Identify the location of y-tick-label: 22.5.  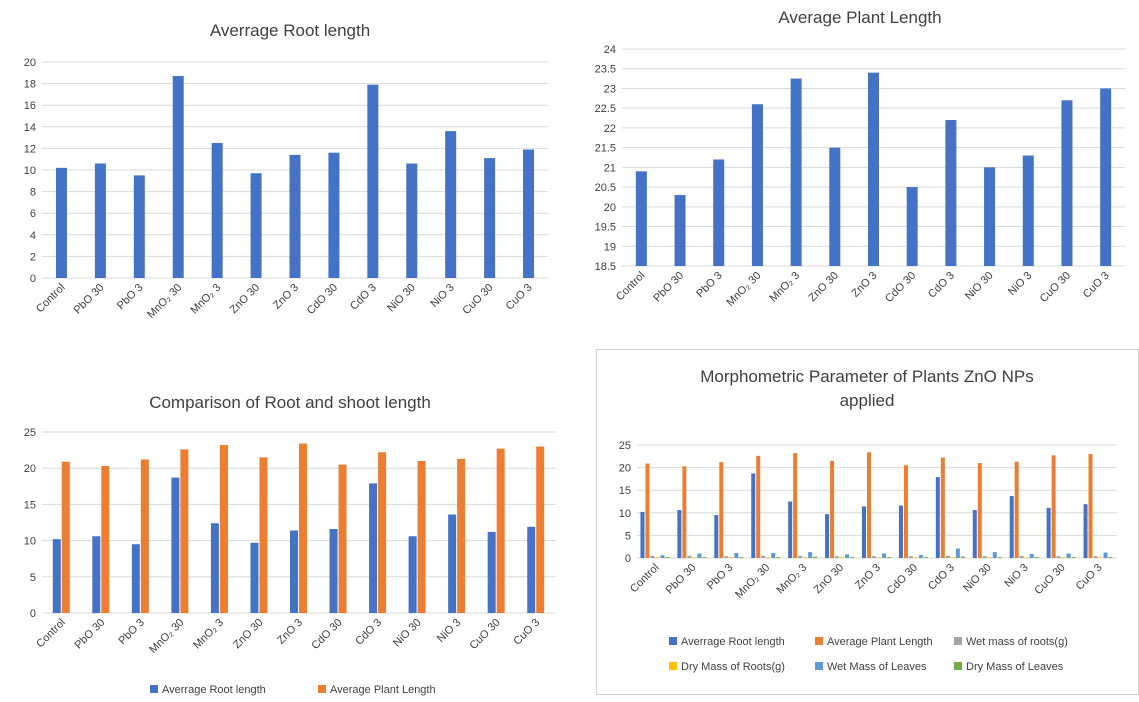
(605, 109).